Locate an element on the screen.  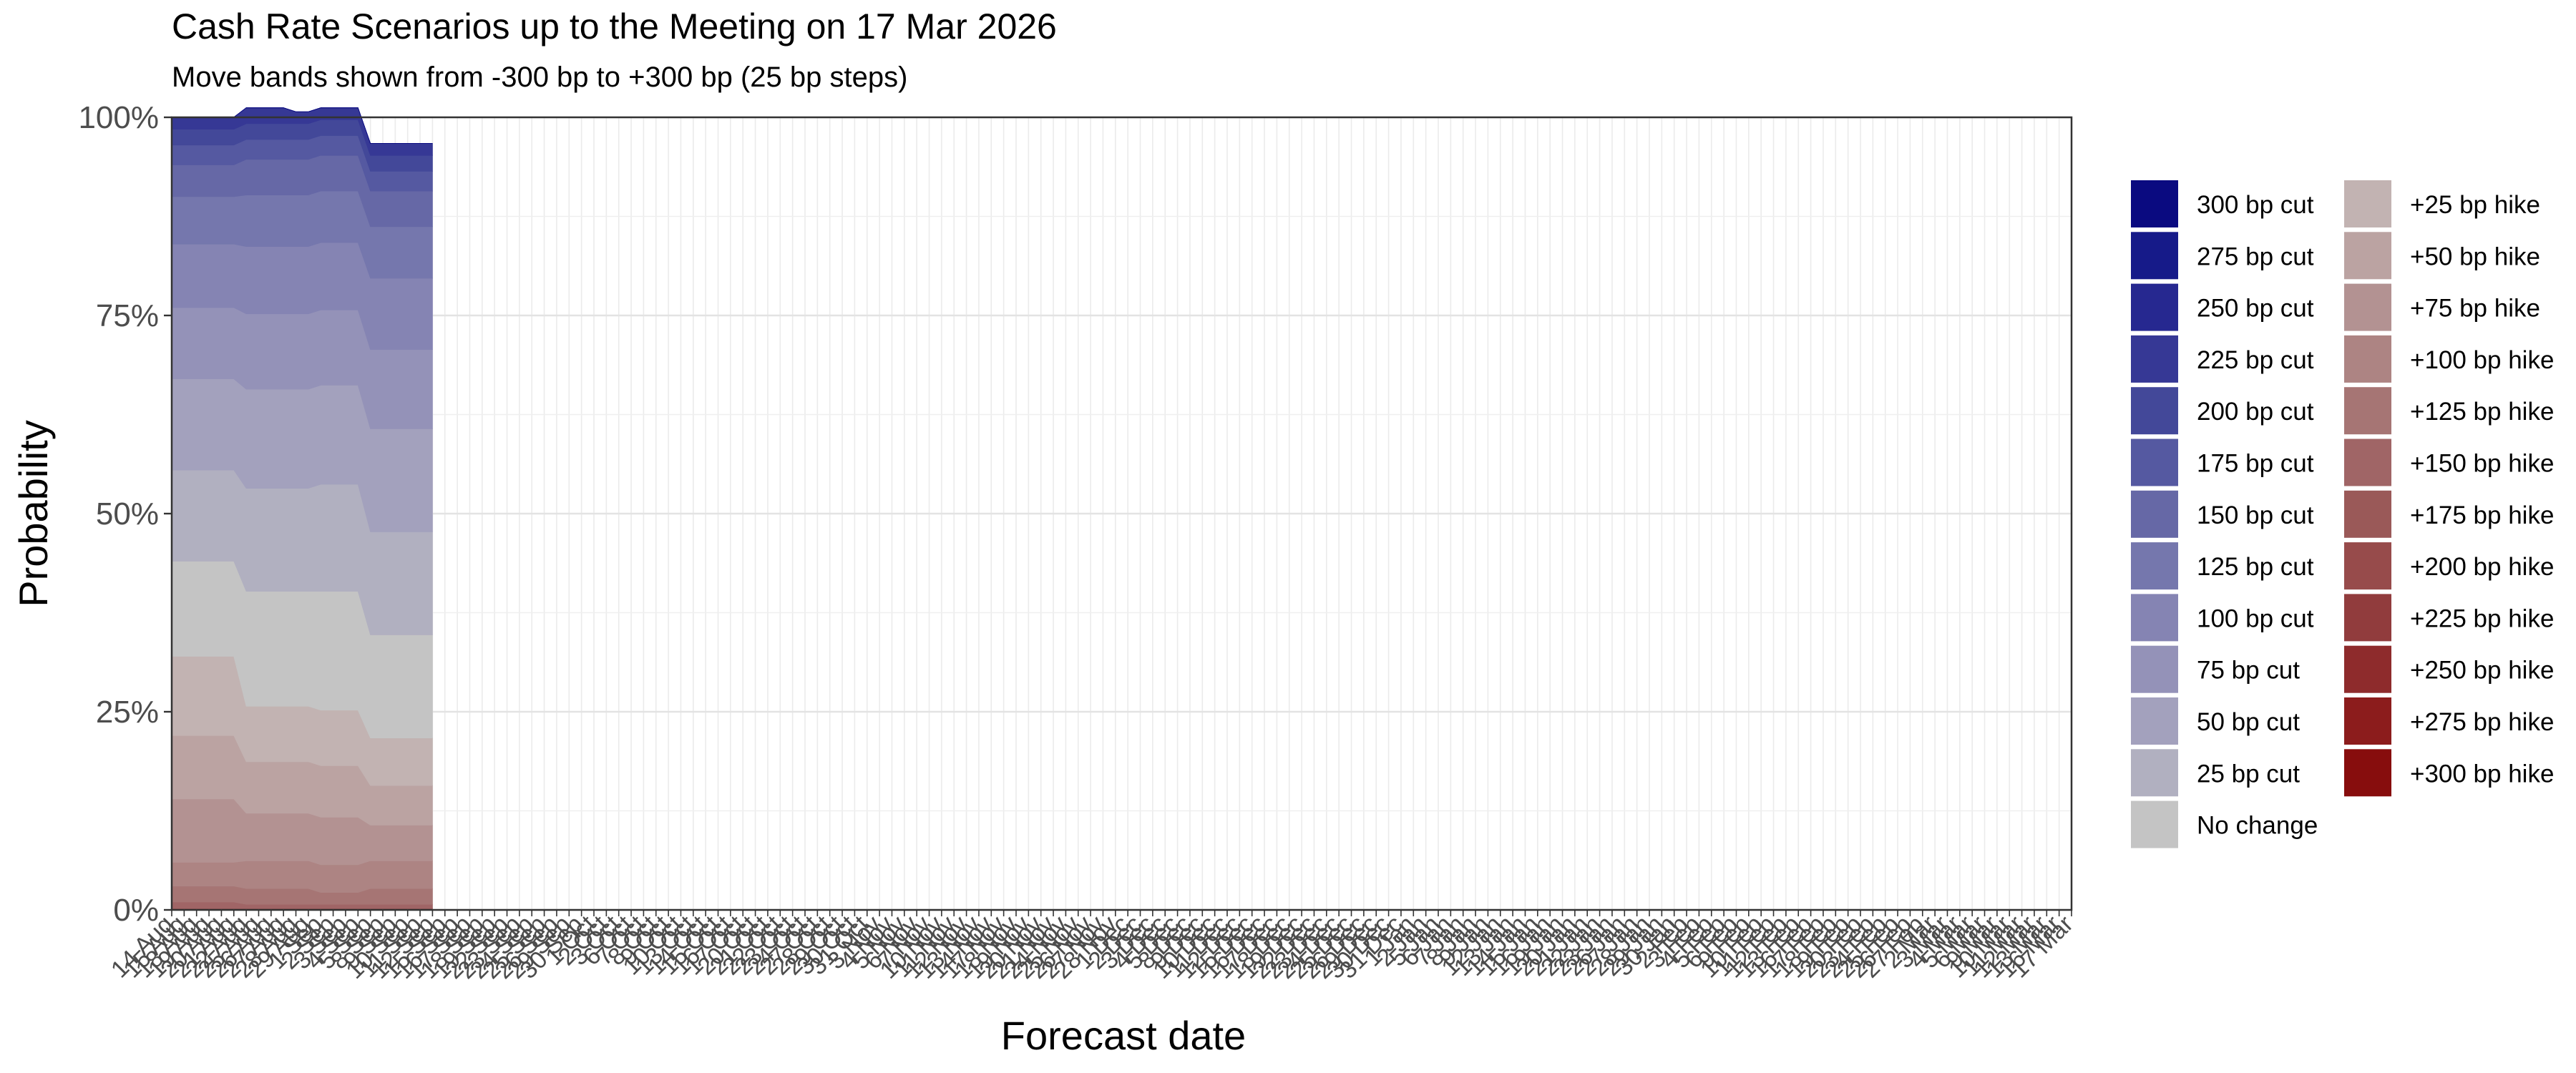
legend-label: +250 bp hike is located at coordinates (2482, 671).